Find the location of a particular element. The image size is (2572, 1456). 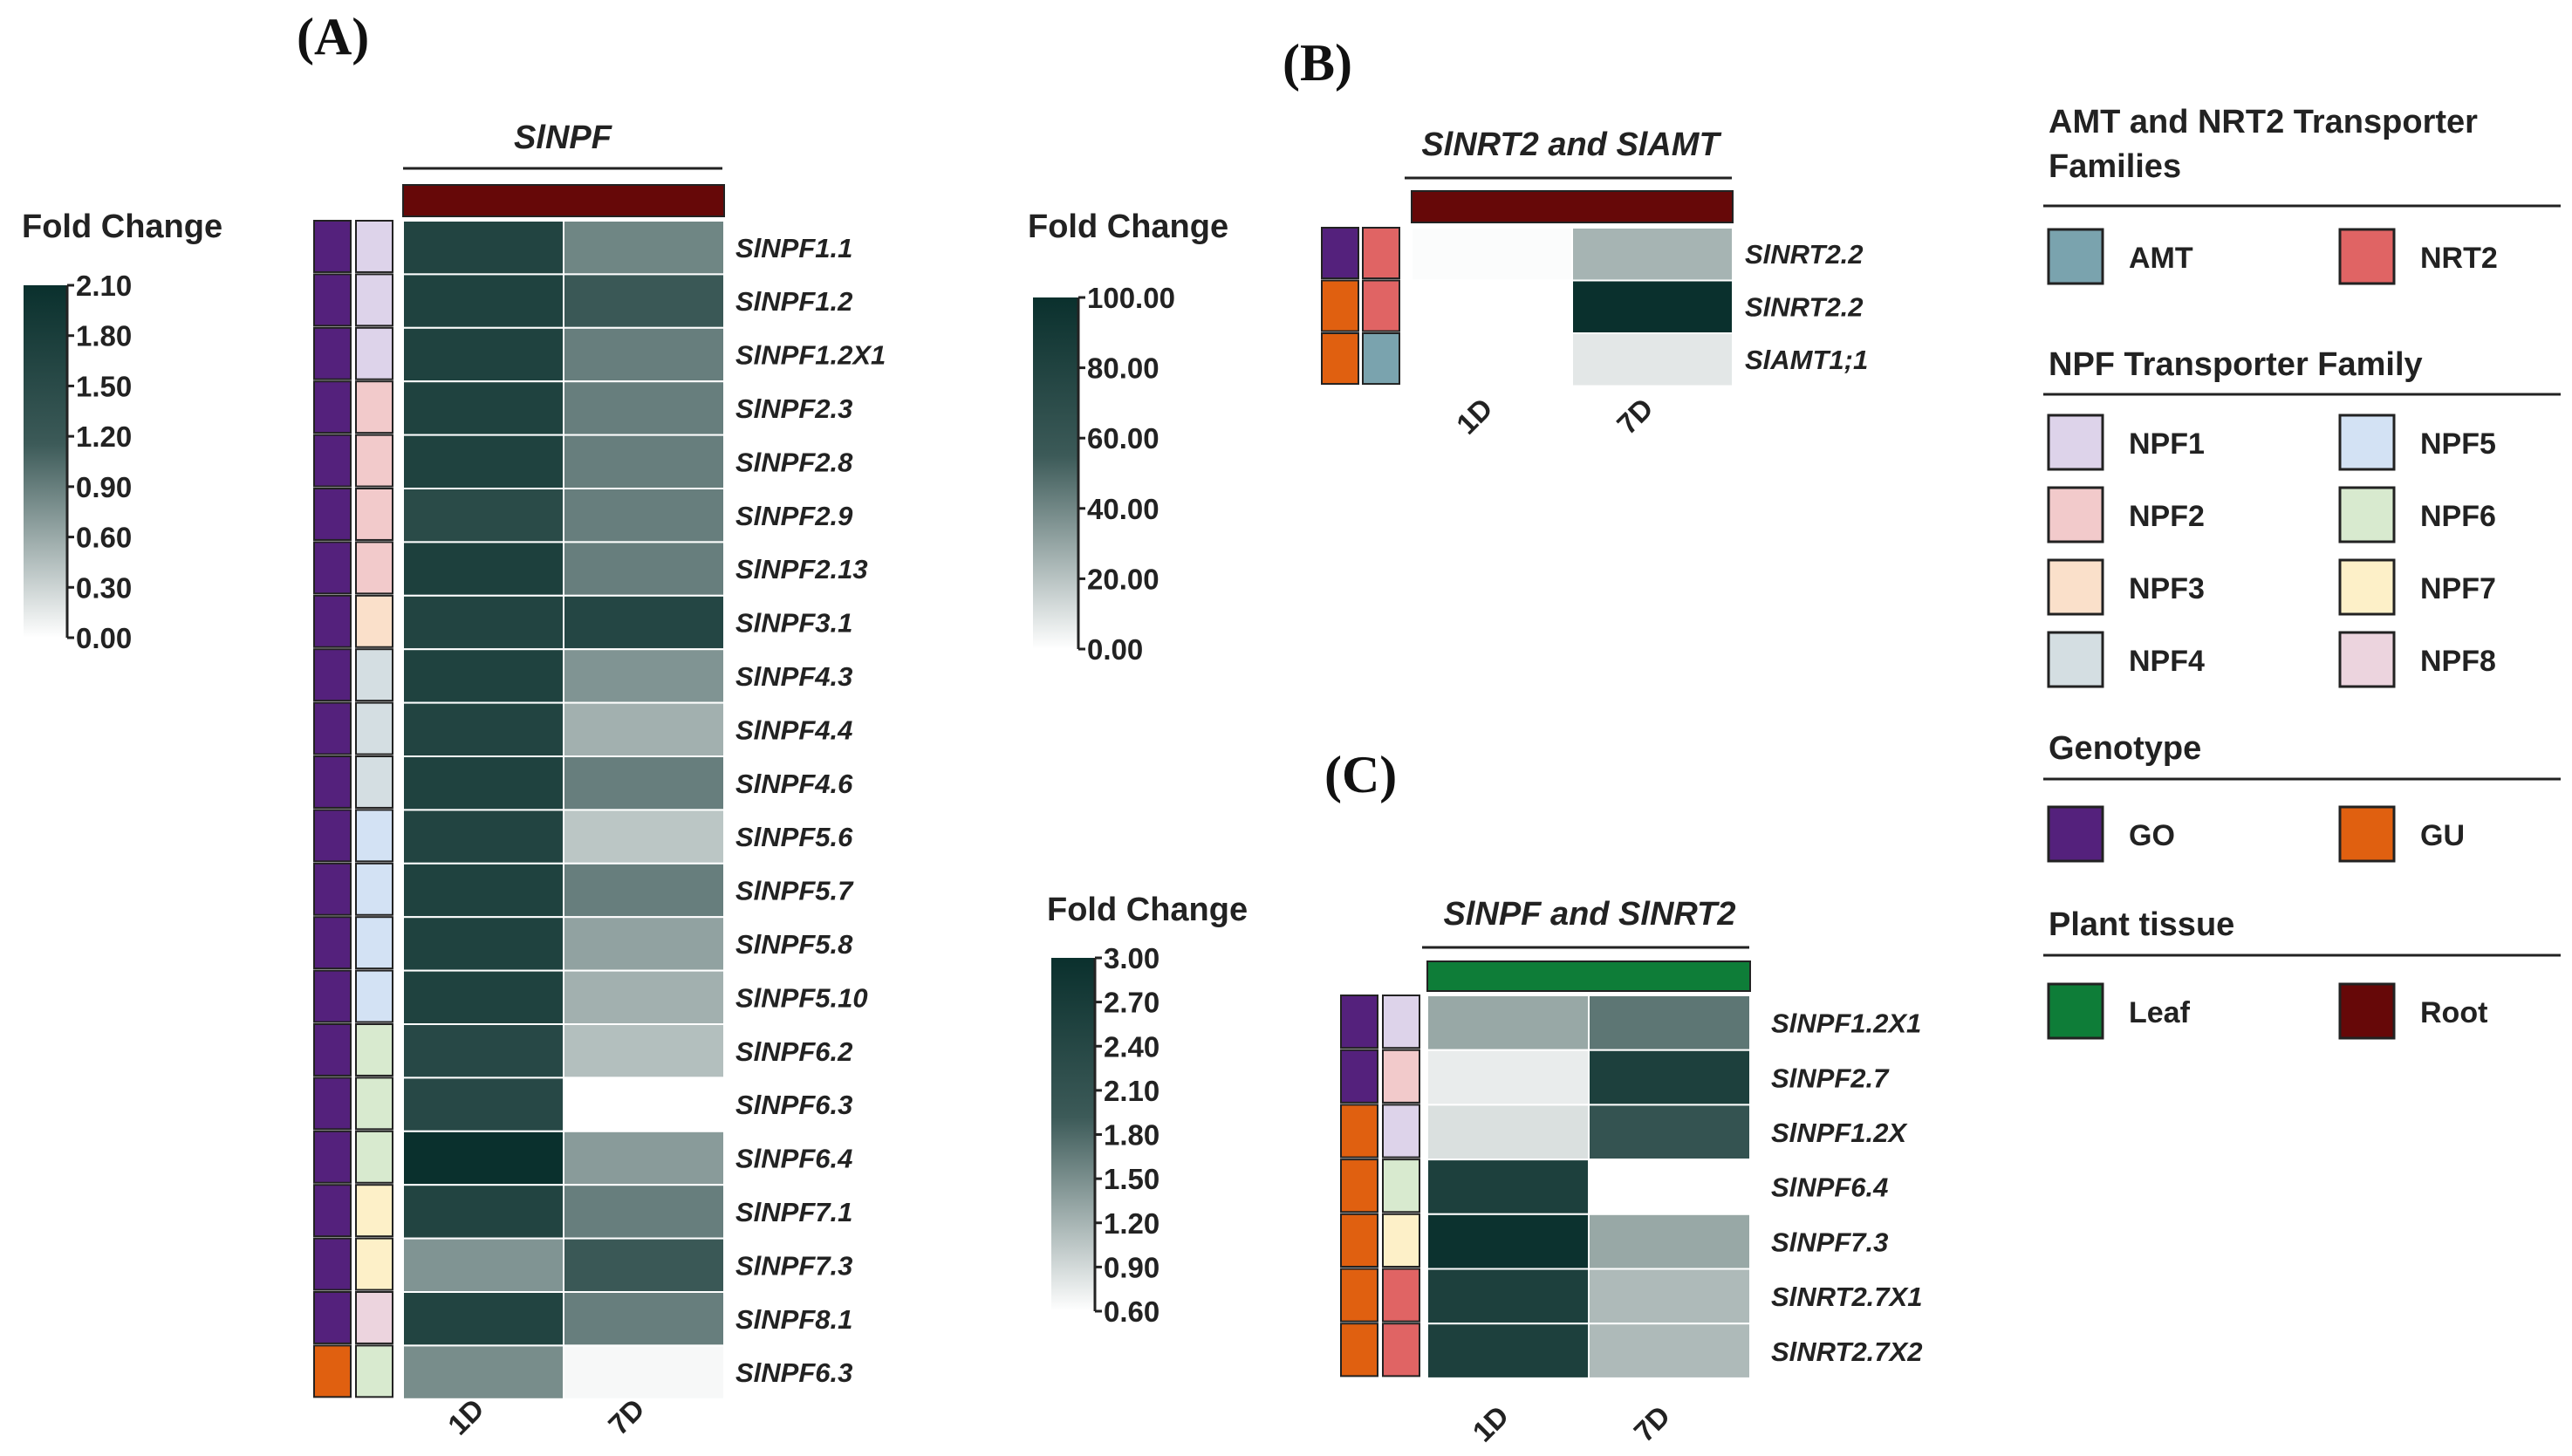

colorbar-tick-label: 0.30 is located at coordinates (104, 587).